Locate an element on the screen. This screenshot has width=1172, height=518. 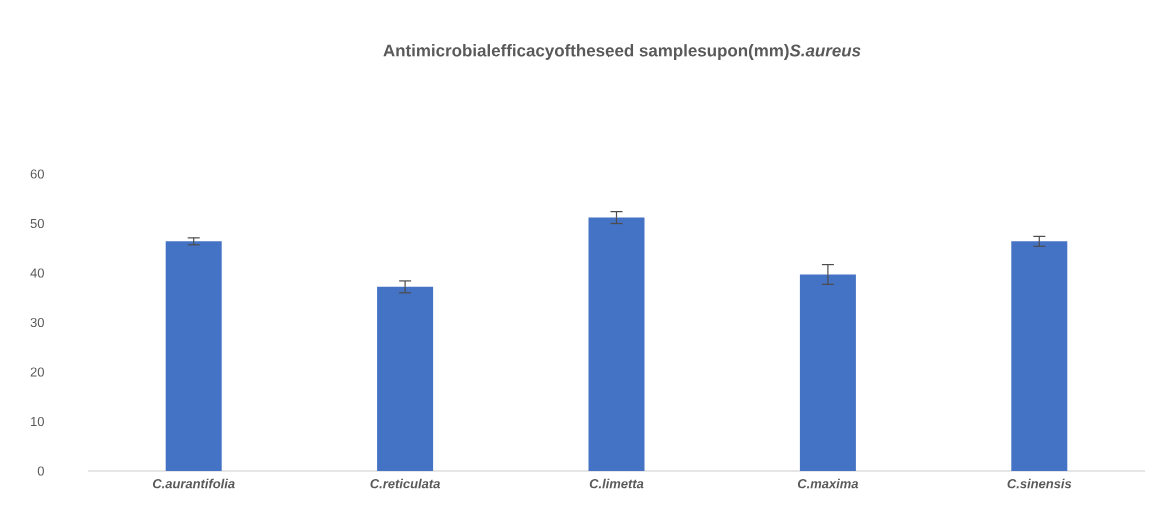
y-tick-label: 20 is located at coordinates (37, 372).